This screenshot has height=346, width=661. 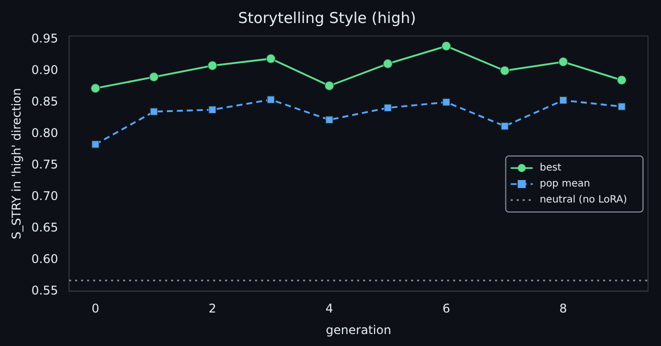 I want to click on legend-label: neutral (no LoRA), so click(x=584, y=200).